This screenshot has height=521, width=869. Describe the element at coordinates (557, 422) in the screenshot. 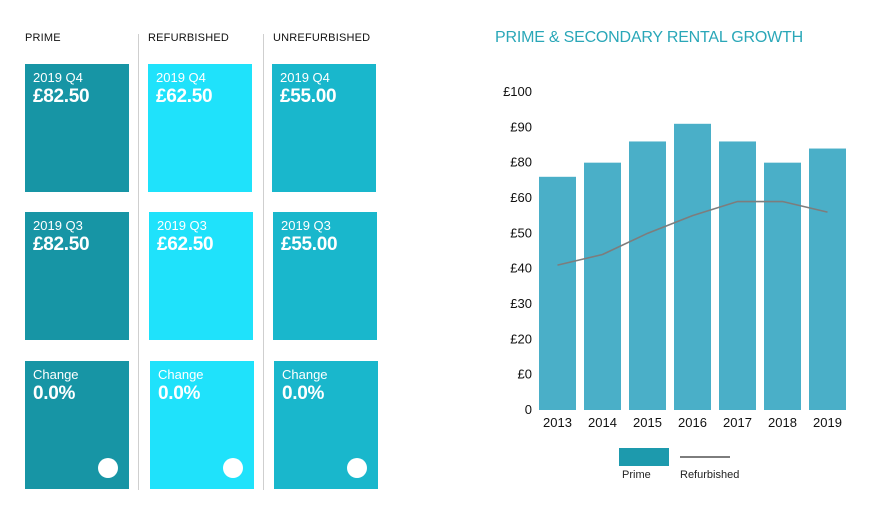

I see `x-tick-label: 2013` at that location.